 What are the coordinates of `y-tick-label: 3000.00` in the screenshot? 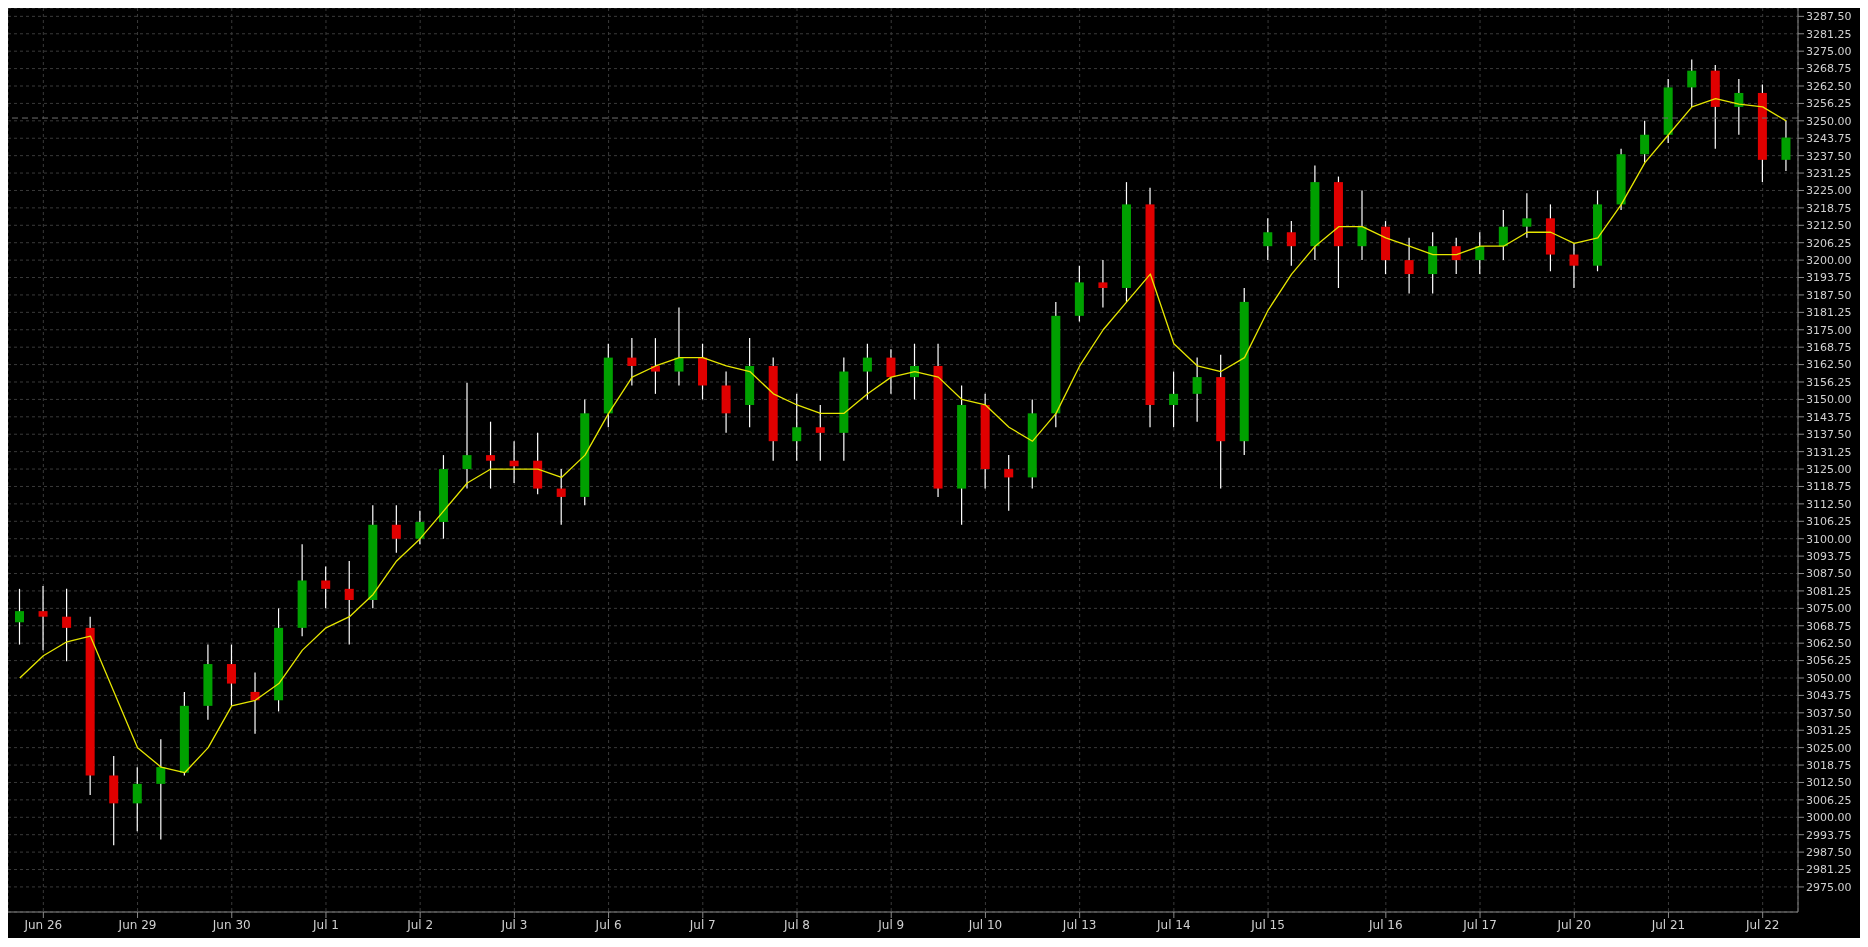 It's located at (1829, 818).